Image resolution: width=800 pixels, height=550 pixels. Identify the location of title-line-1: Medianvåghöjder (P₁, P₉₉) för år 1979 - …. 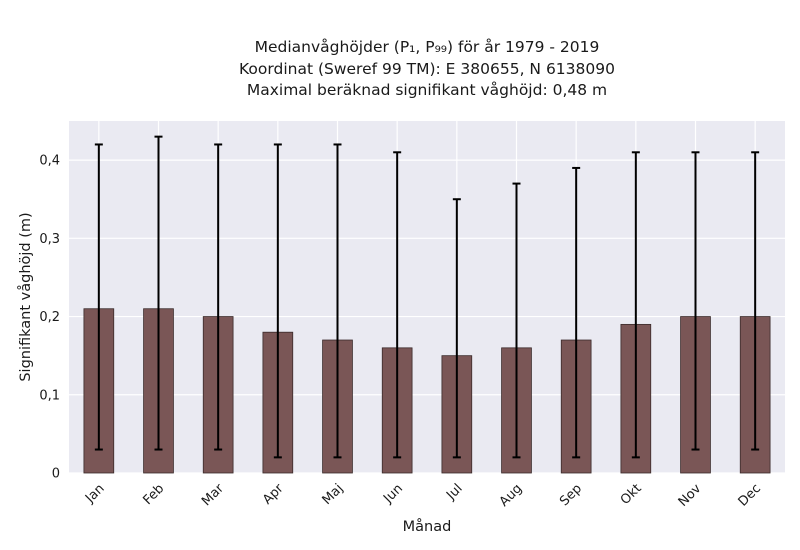
(427, 47).